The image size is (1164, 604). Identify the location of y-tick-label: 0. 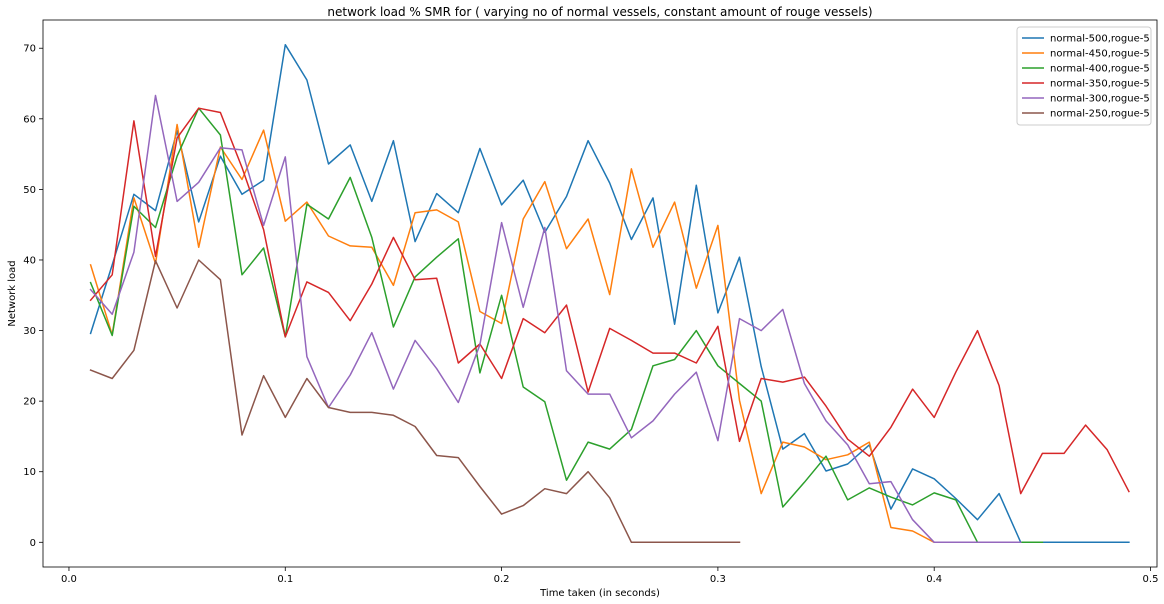
(33, 543).